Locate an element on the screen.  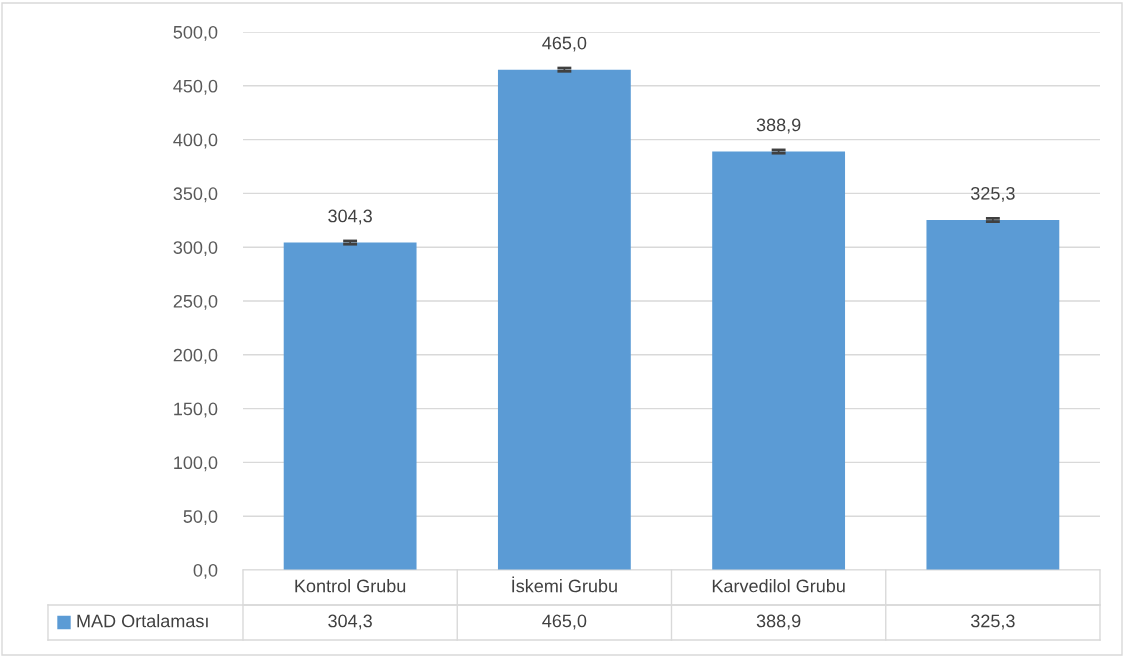
data-label: 304,3 is located at coordinates (350, 622).